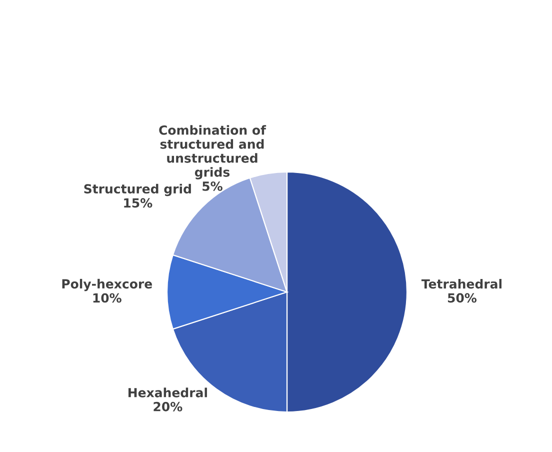  I want to click on data-label: 15%, so click(138, 203).